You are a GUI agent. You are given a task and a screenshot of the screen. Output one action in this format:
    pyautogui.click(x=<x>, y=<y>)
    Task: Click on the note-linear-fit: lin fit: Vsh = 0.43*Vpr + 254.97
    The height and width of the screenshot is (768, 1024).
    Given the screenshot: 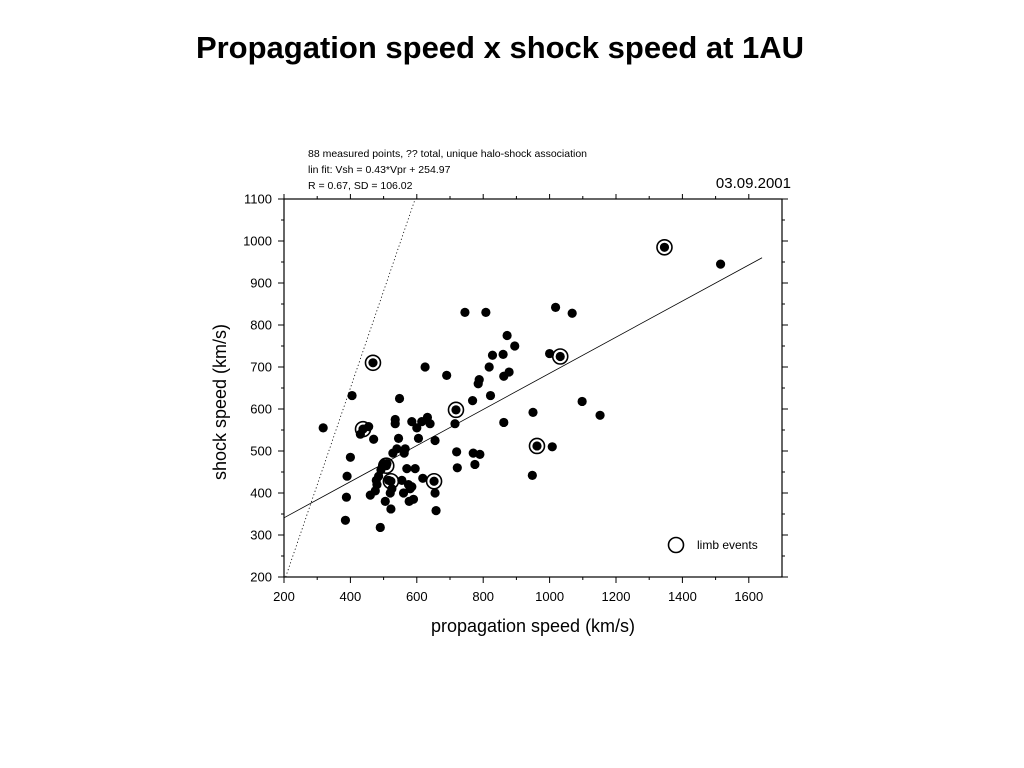 What is the action you would take?
    pyautogui.click(x=379, y=170)
    